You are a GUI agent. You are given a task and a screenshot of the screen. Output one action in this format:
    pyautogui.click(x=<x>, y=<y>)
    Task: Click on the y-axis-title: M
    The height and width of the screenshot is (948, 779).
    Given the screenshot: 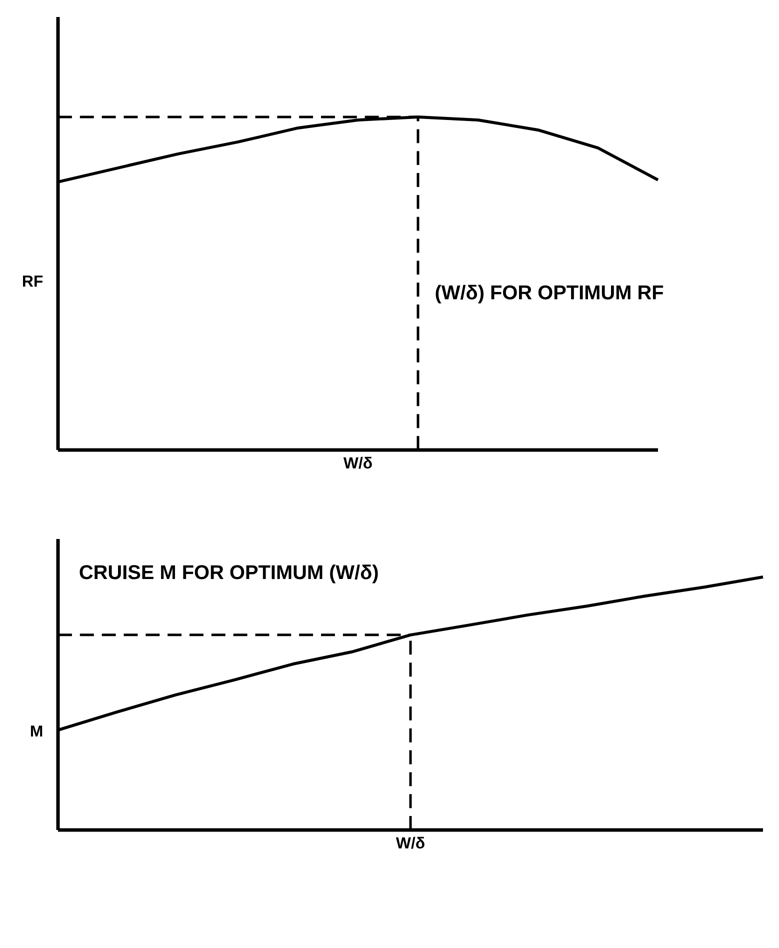 What is the action you would take?
    pyautogui.click(x=36, y=731)
    